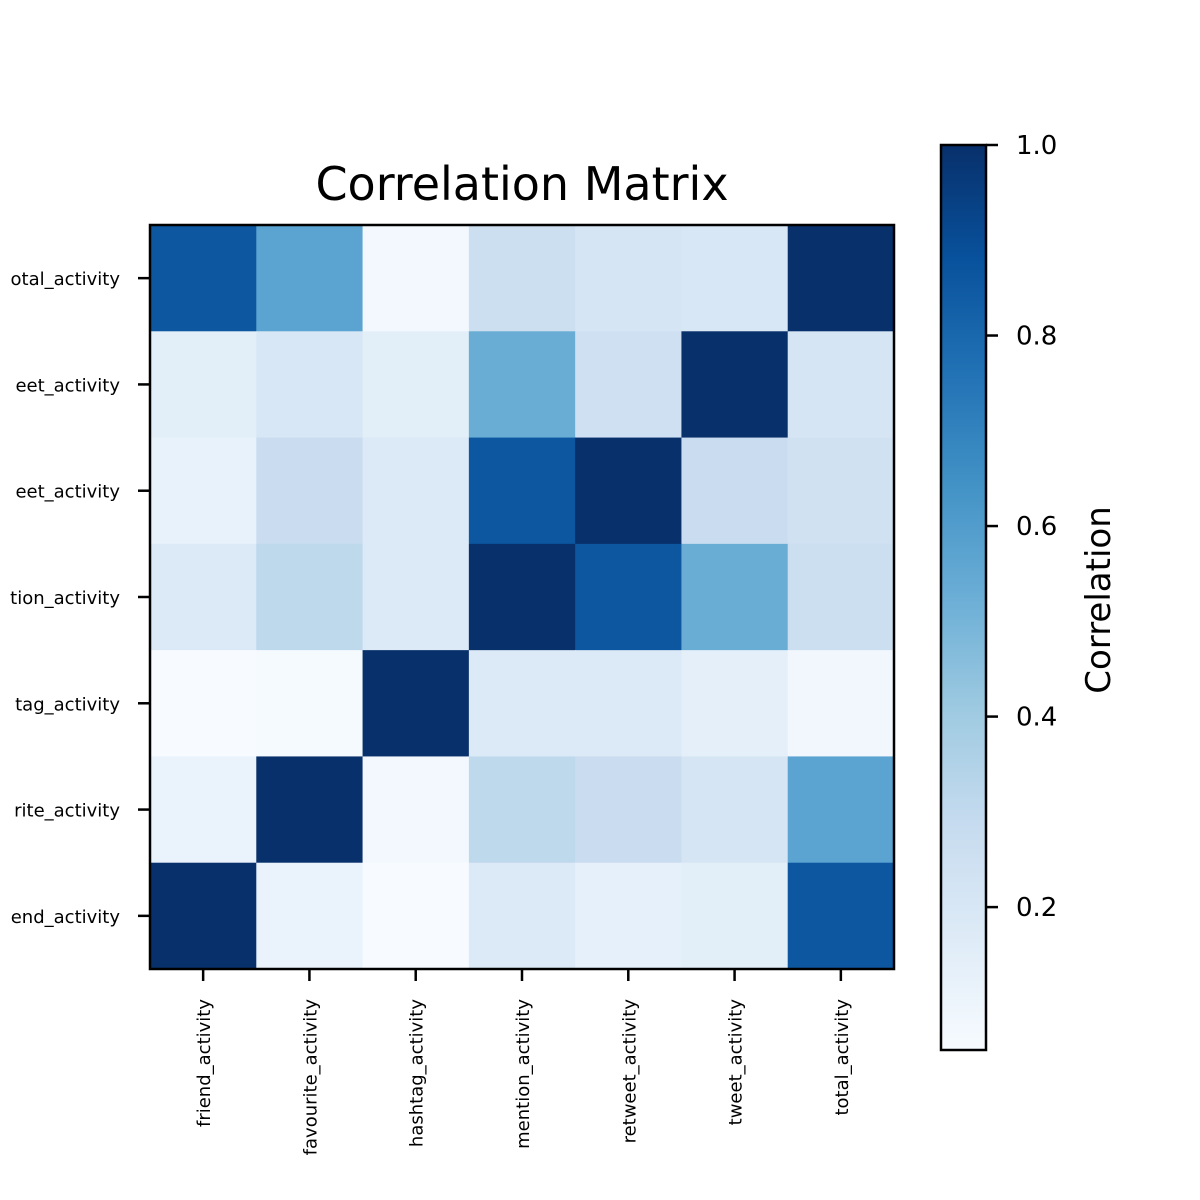  I want to click on colorbar-tick-label: 0.6, so click(1036, 527).